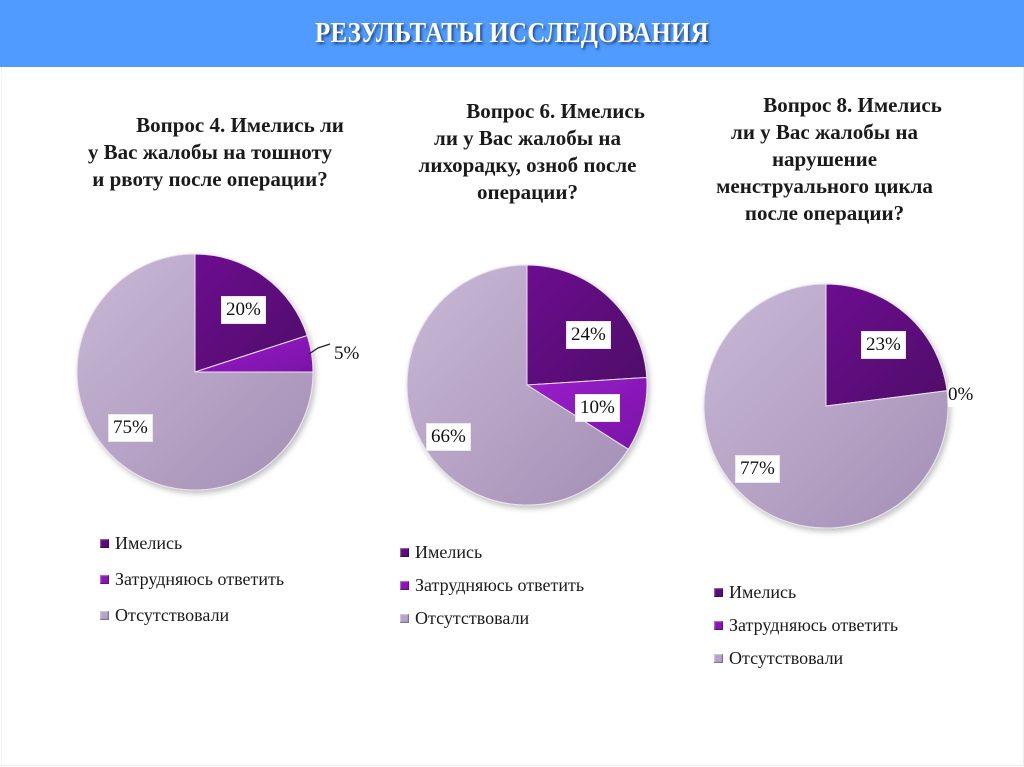 Image resolution: width=1024 pixels, height=767 pixels. What do you see at coordinates (597, 408) in the screenshot?
I see `chart-2-label-hard: 10%` at bounding box center [597, 408].